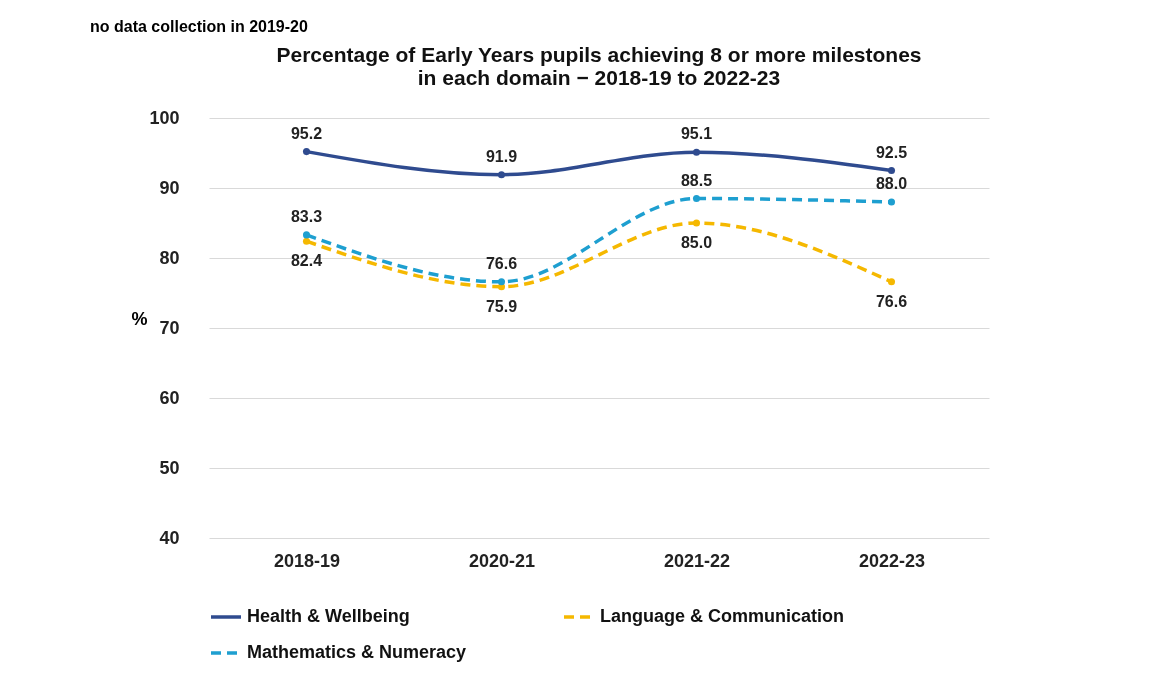 This screenshot has width=1149, height=697. Describe the element at coordinates (696, 242) in the screenshot. I see `data-label: 85.0` at that location.